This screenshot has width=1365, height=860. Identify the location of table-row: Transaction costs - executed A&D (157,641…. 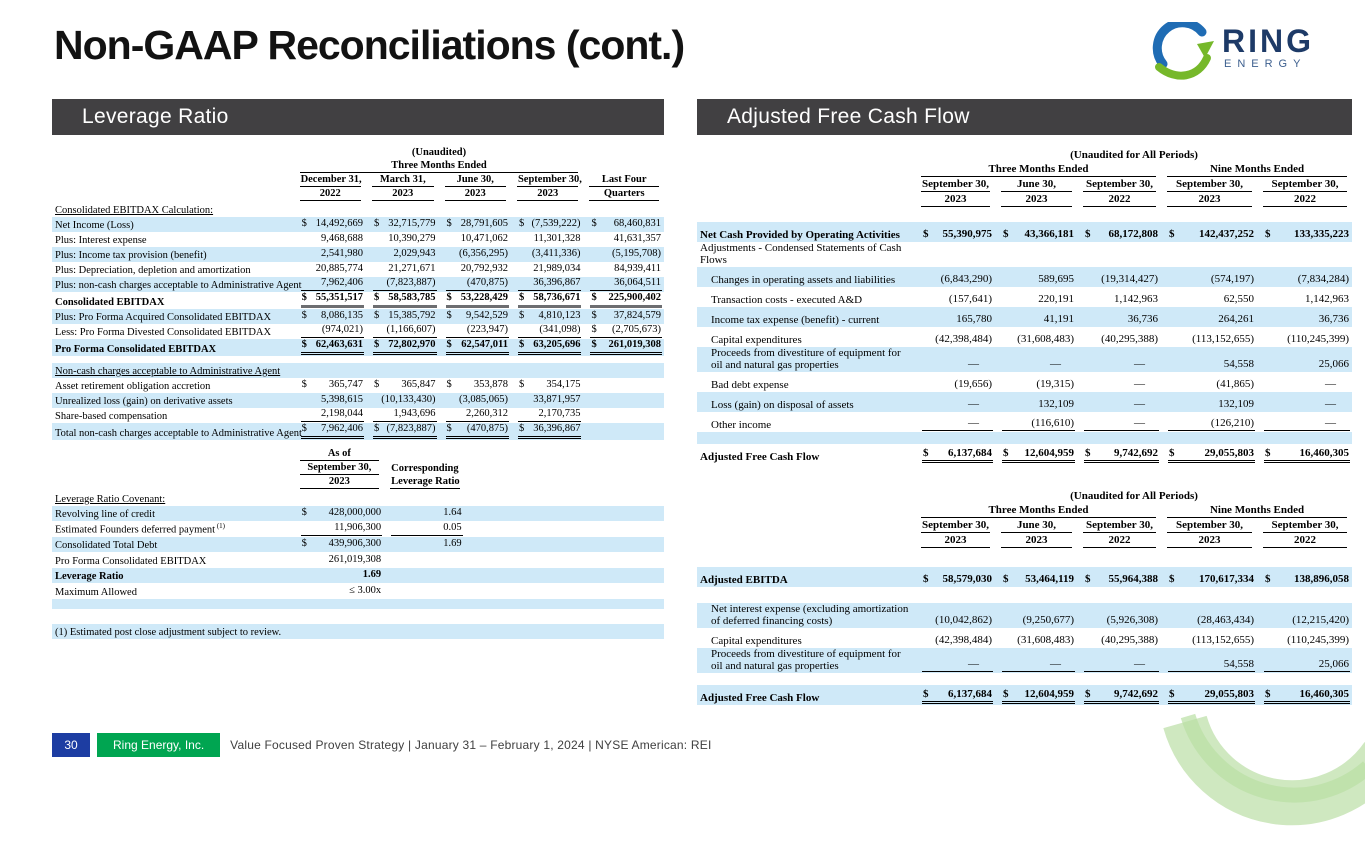
(1030, 299).